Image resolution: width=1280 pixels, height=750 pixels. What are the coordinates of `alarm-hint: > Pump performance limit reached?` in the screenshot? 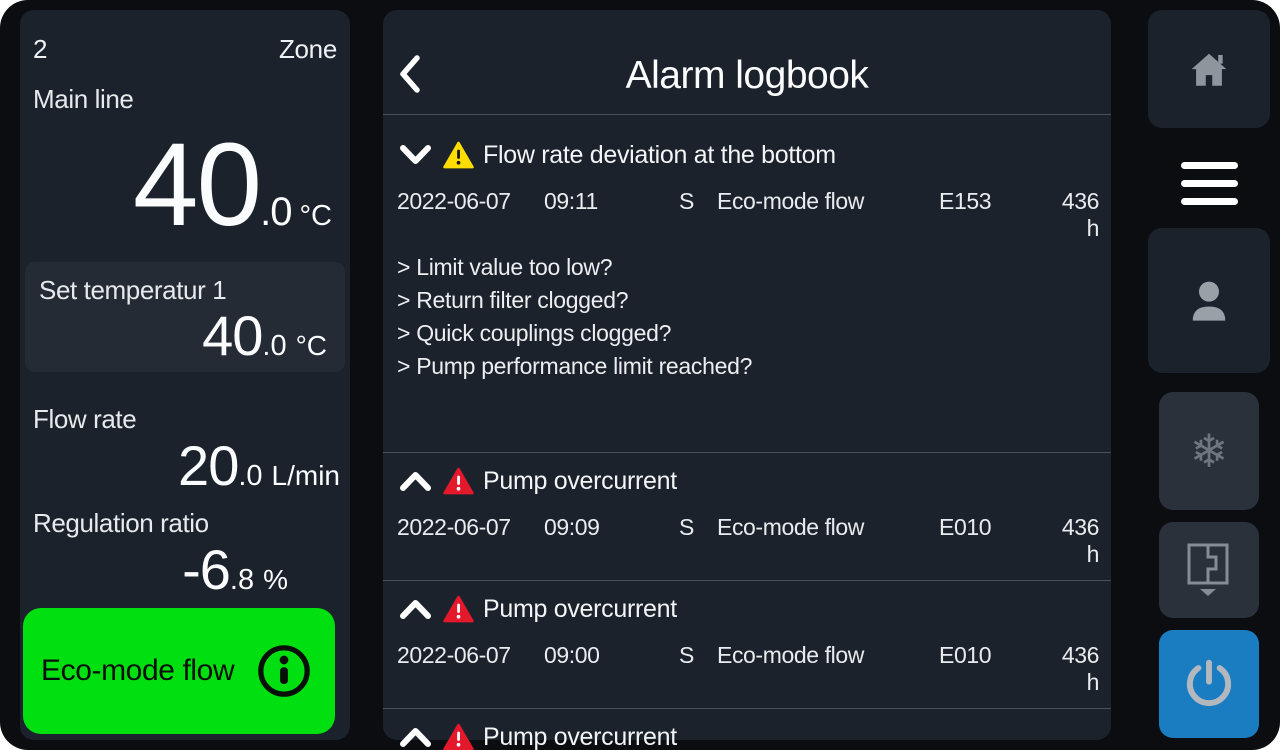 It's located at (575, 366).